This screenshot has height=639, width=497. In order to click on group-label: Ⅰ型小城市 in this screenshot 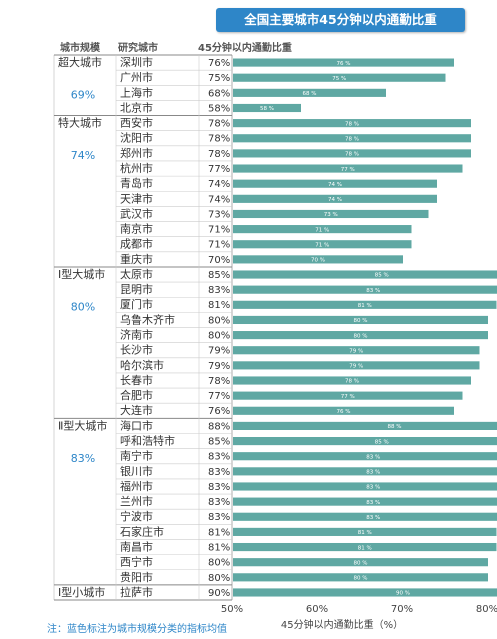, I will do `click(81, 592)`.